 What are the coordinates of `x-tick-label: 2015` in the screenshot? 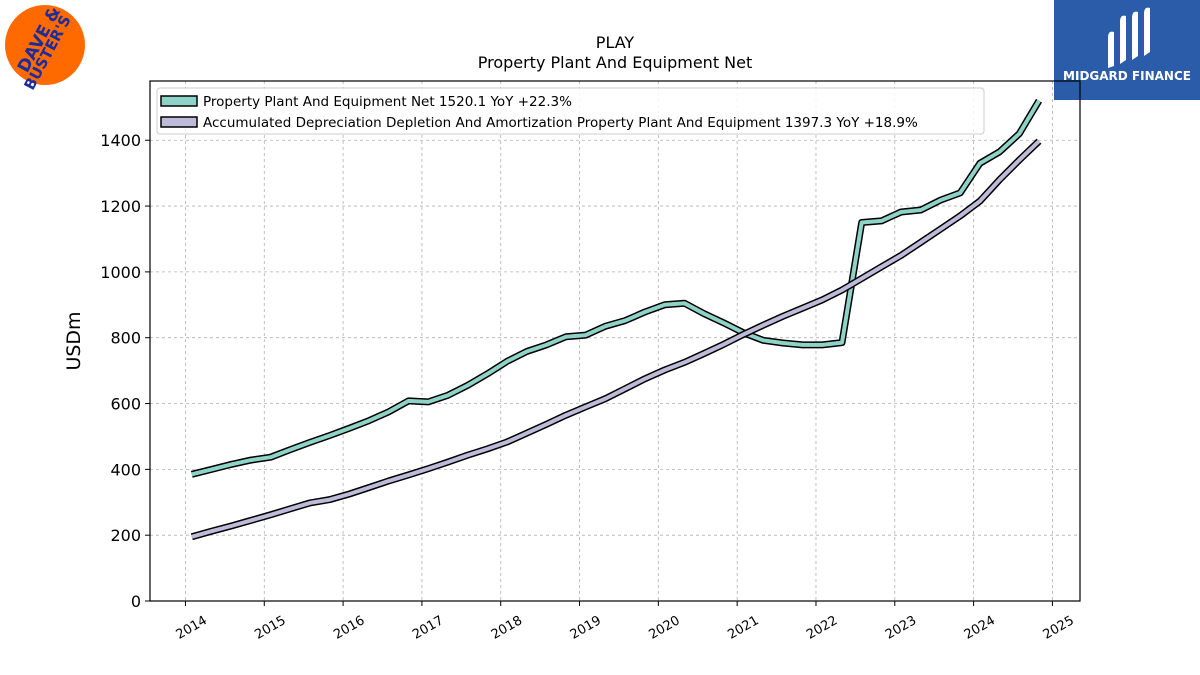 It's located at (270, 628).